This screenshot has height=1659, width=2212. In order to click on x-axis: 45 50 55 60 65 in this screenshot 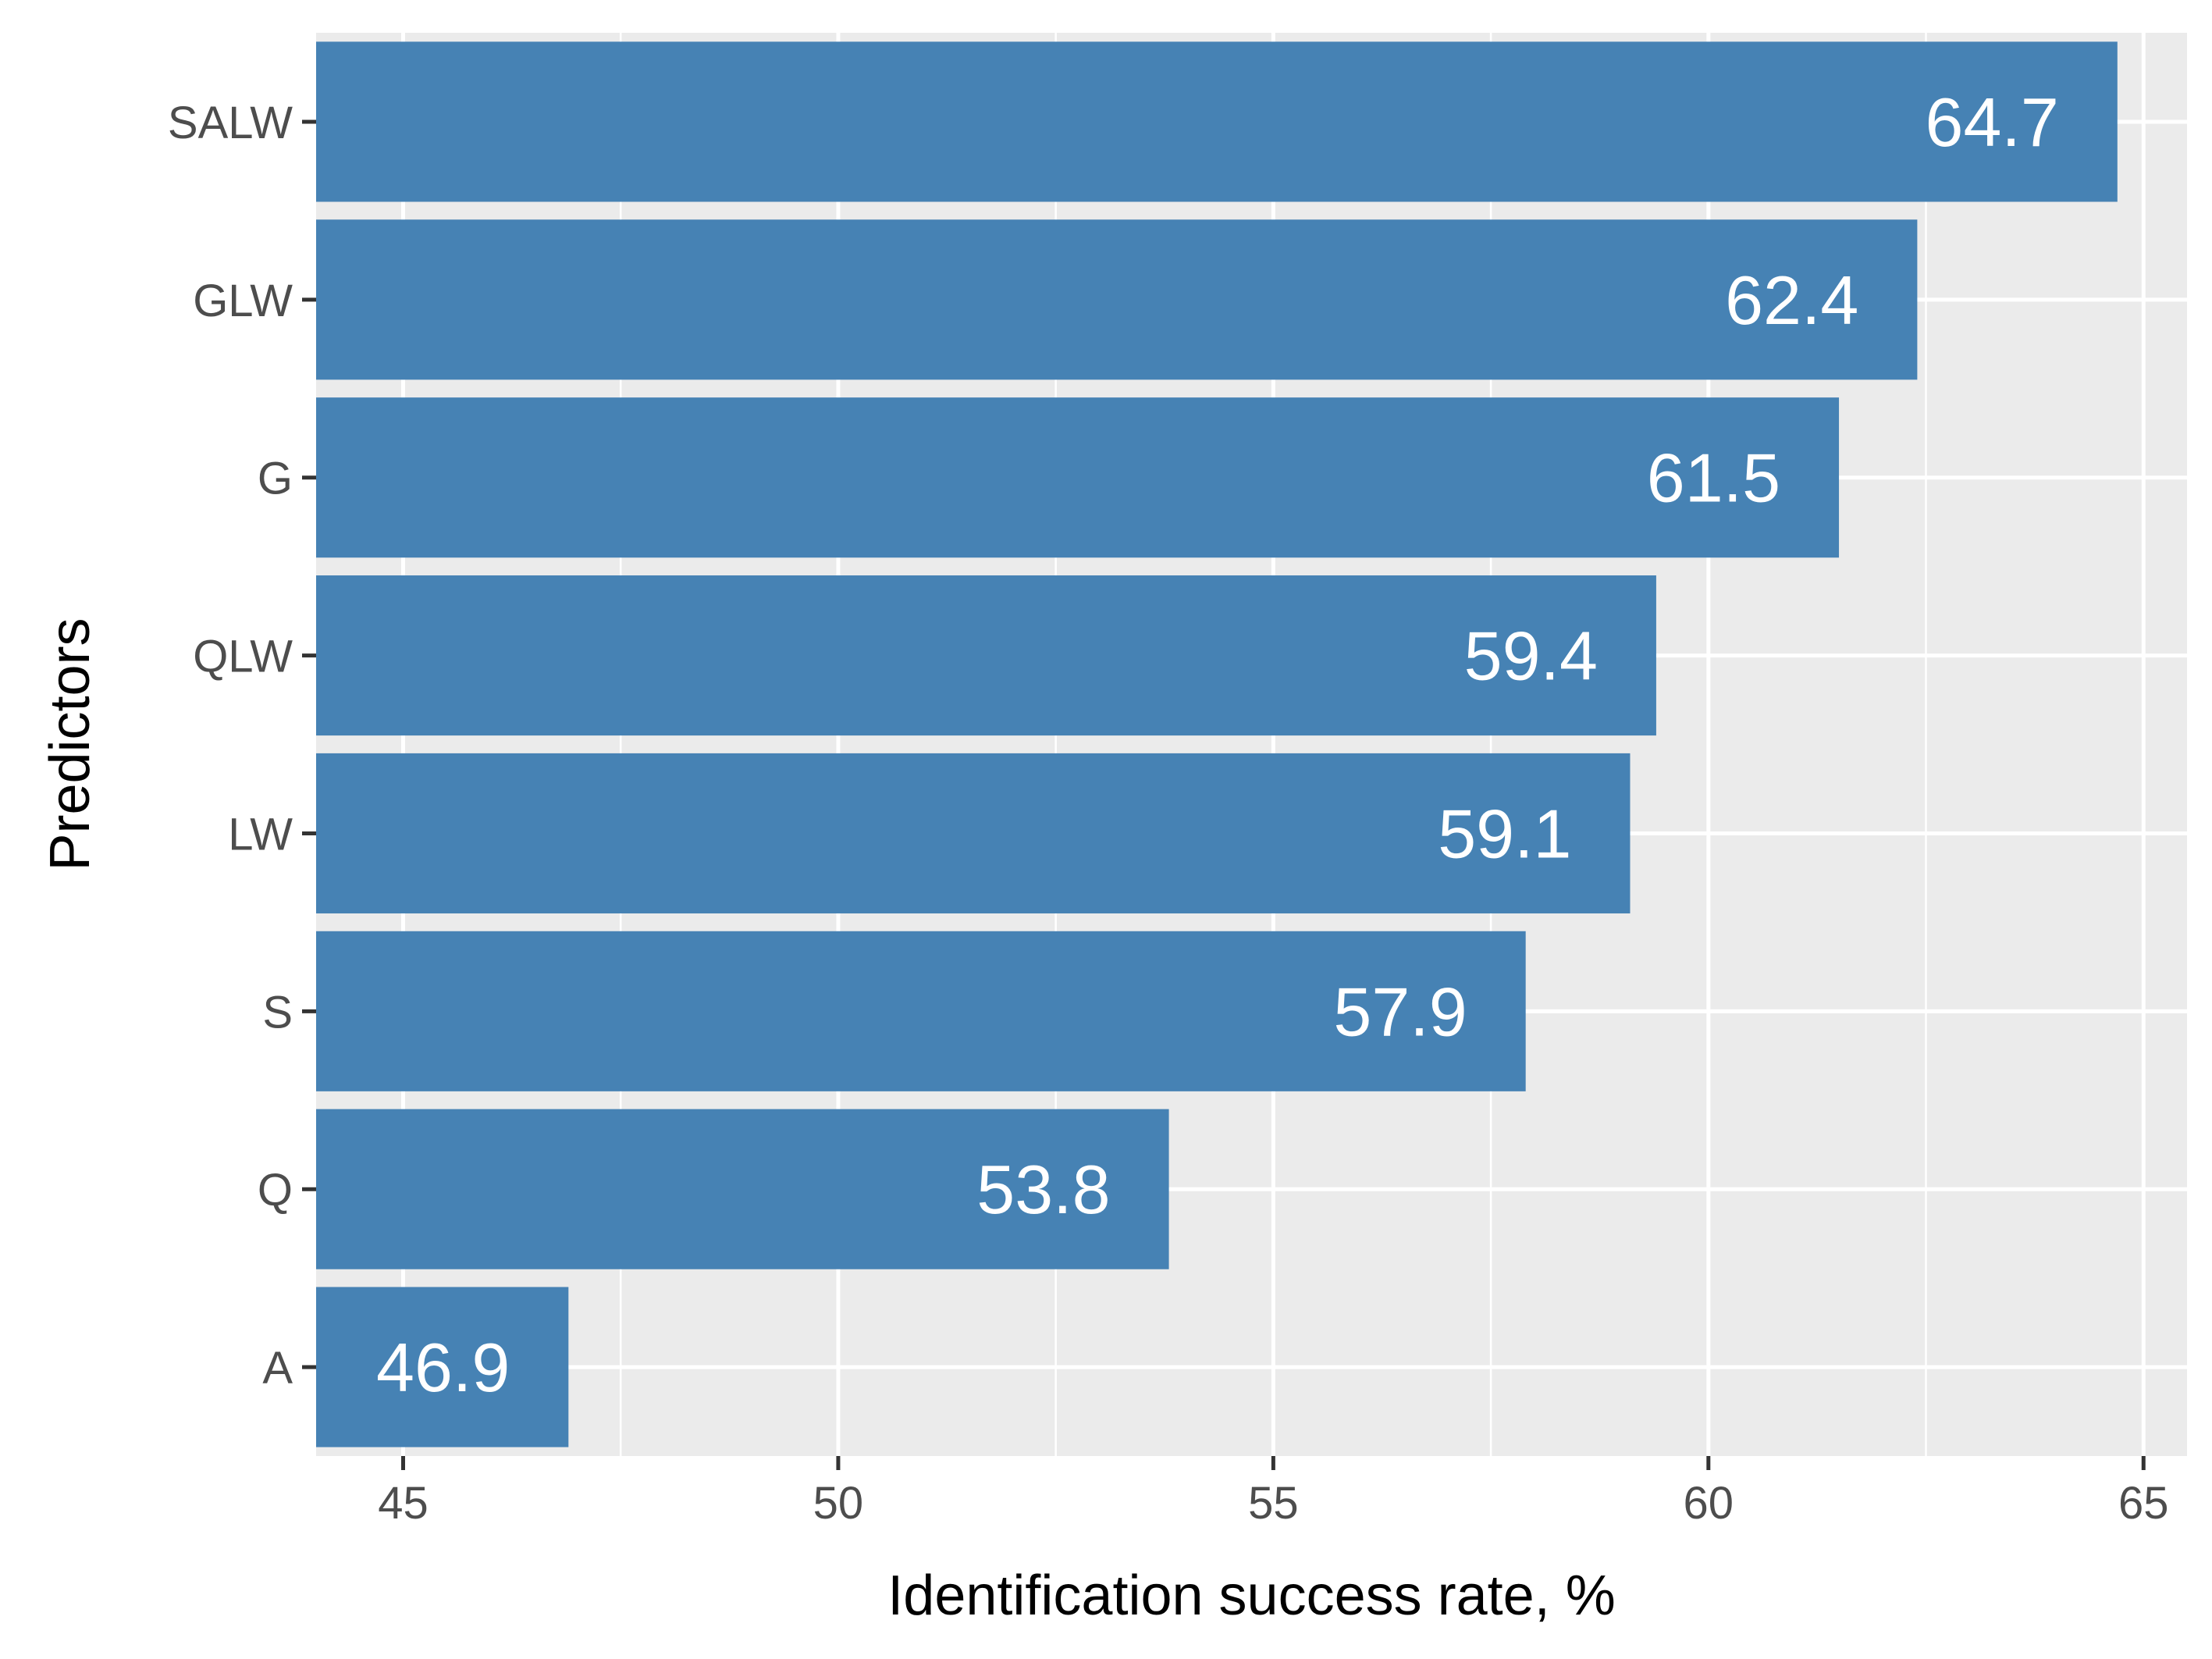, I will do `click(1273, 1492)`.